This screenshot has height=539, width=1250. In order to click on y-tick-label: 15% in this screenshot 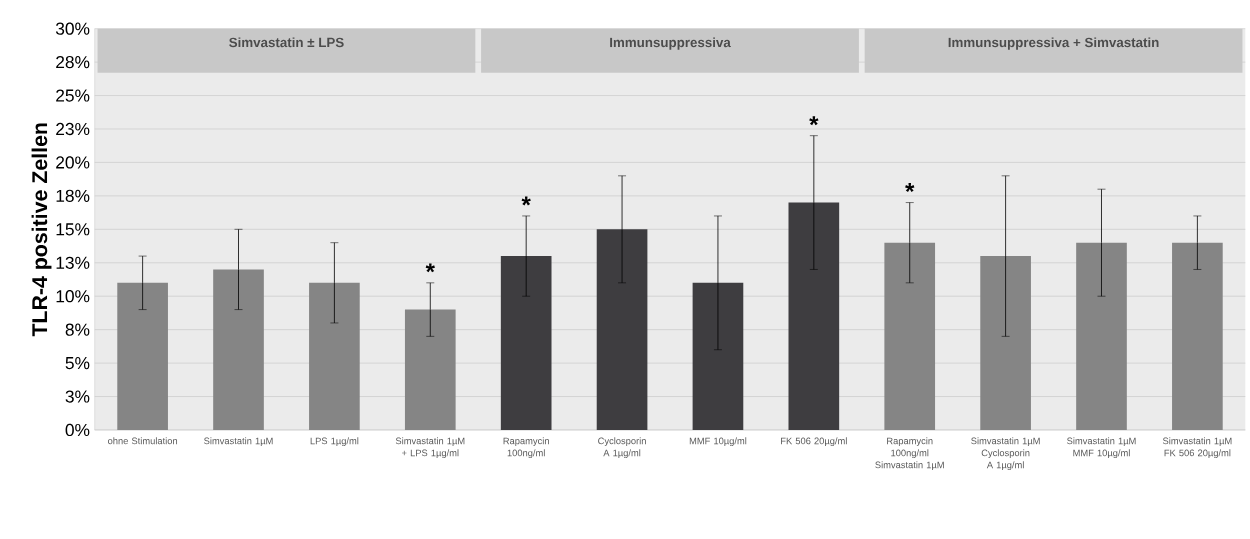, I will do `click(73, 229)`.